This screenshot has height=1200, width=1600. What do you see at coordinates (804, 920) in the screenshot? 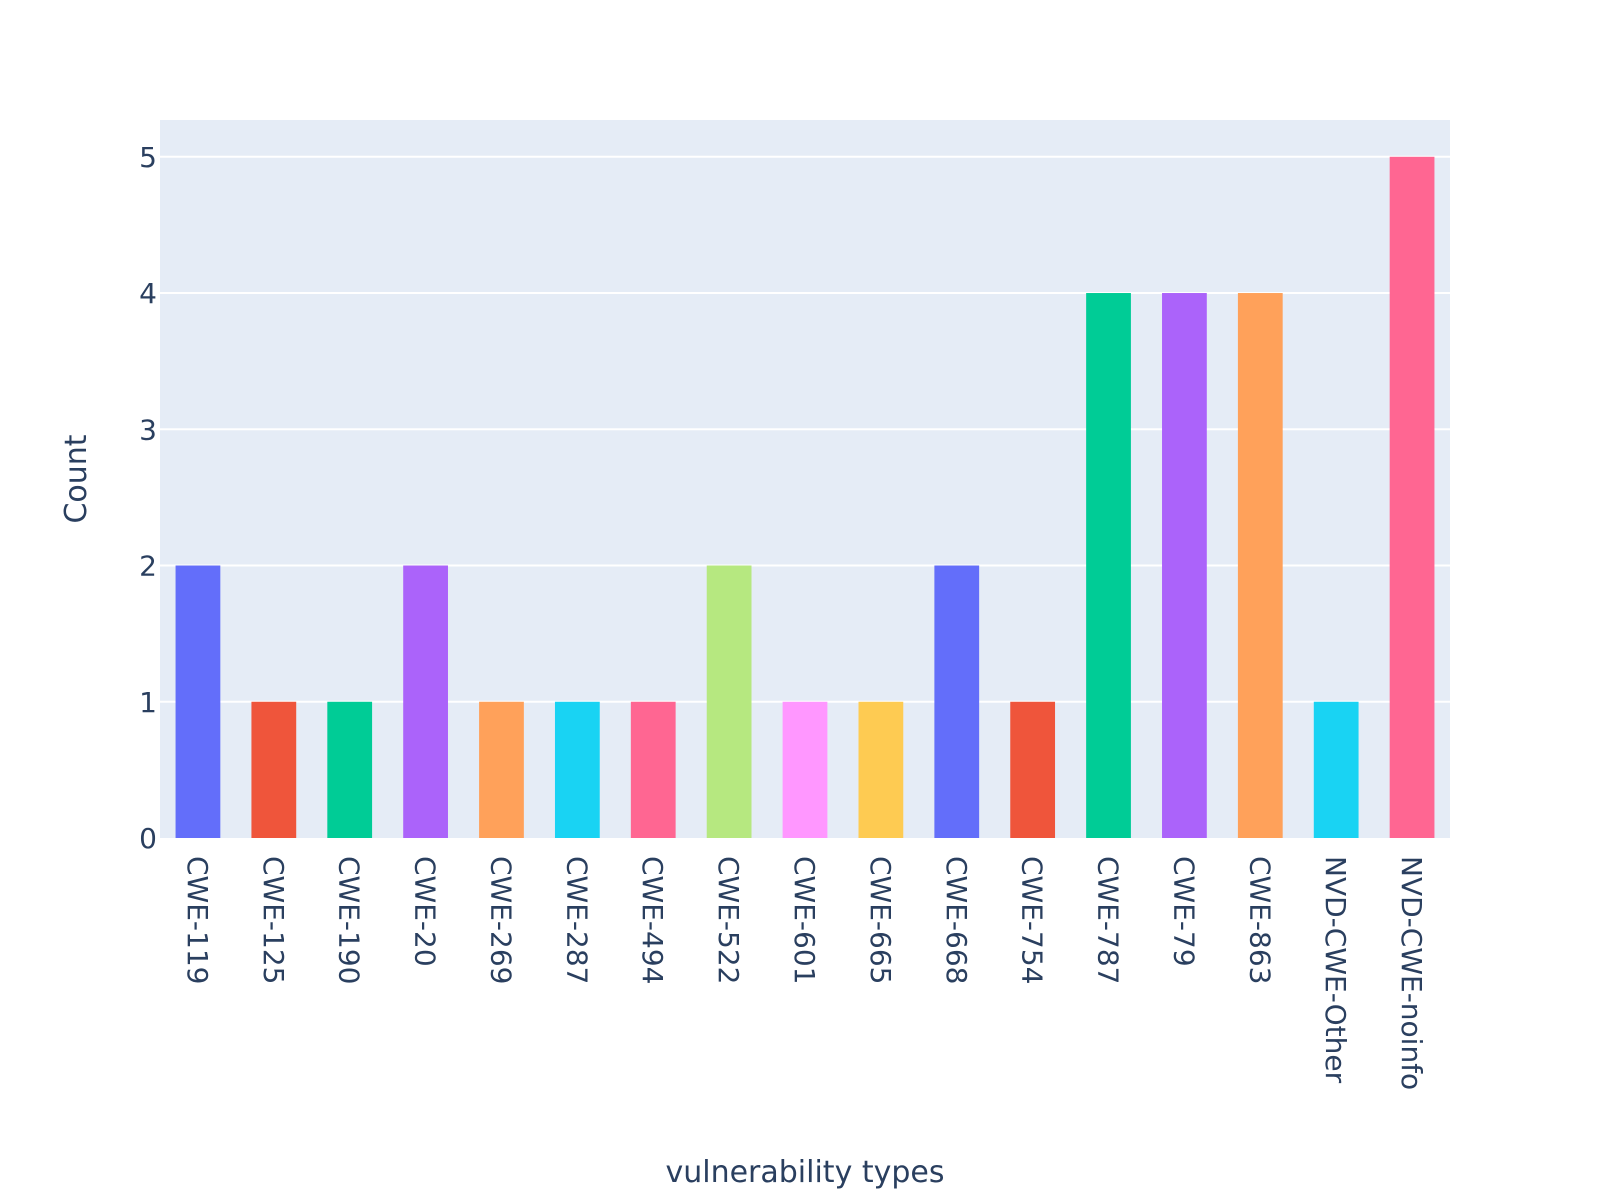
I see `x-tick-label: CWE-601` at bounding box center [804, 920].